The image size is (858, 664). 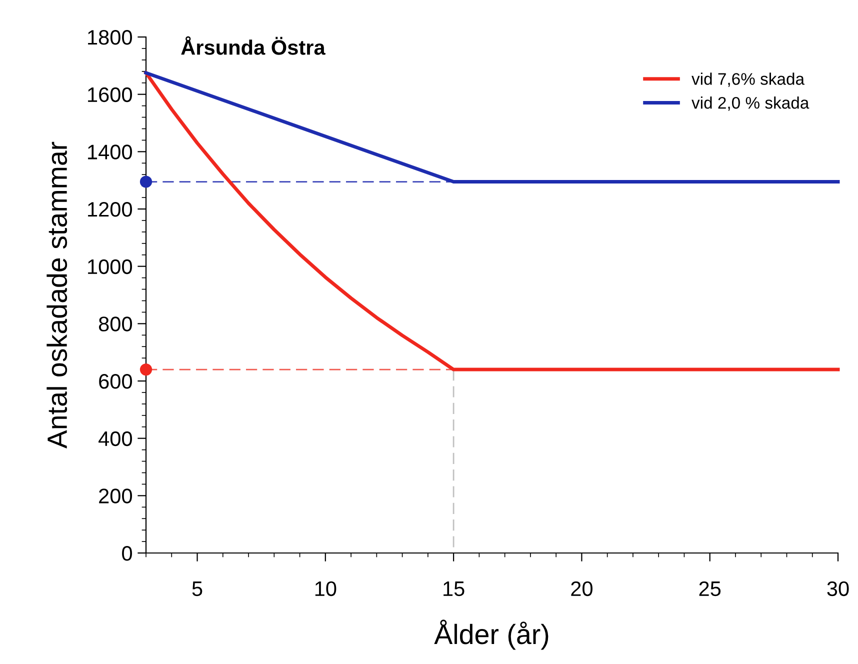 I want to click on y-tick-label: 1200, so click(x=110, y=209).